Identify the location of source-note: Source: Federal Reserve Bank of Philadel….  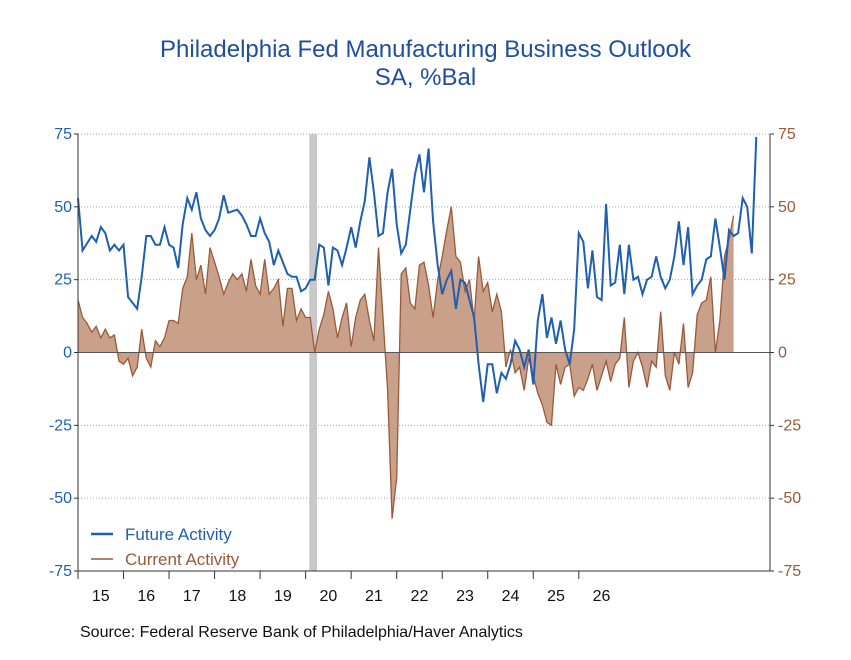
(301, 632).